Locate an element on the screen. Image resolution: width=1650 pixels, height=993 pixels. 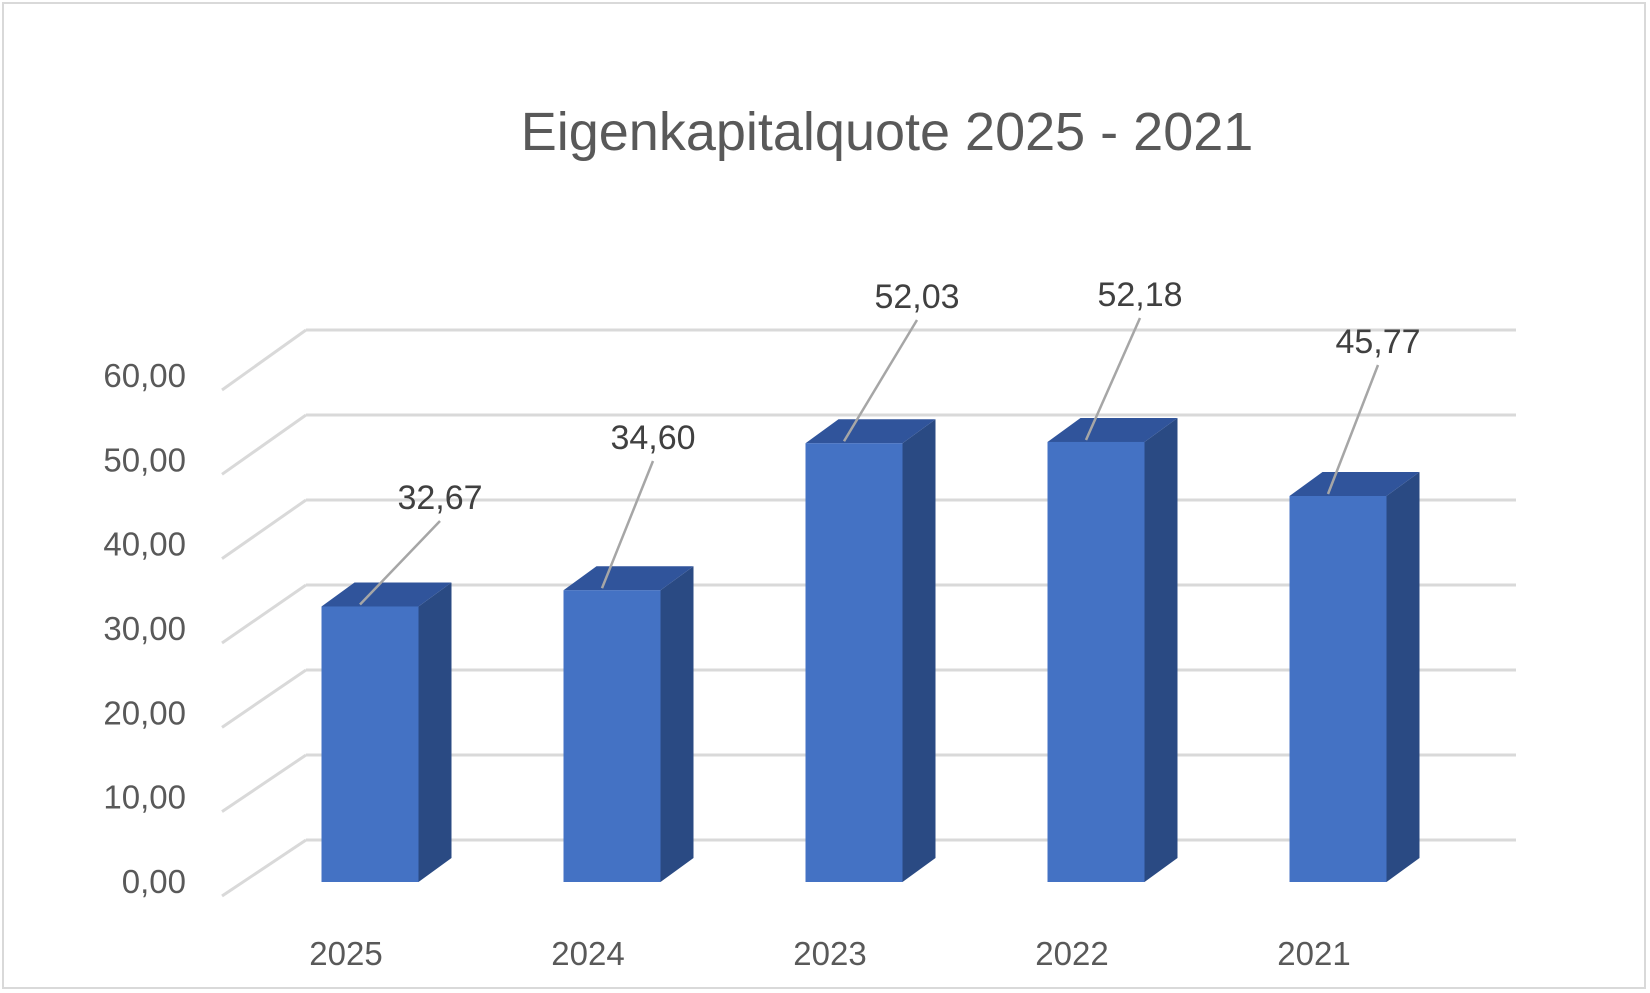
bar-side-2024 is located at coordinates (677, 724).